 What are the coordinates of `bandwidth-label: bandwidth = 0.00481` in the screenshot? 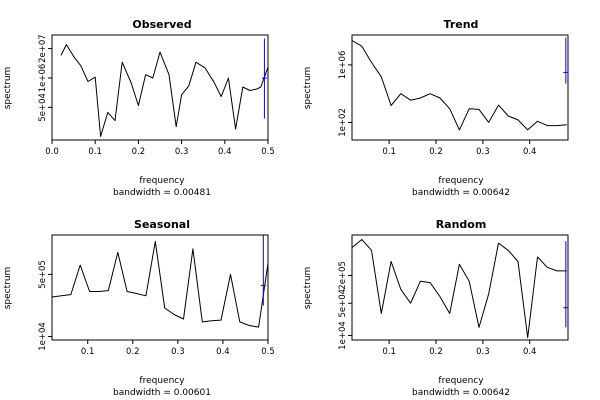 It's located at (162, 193).